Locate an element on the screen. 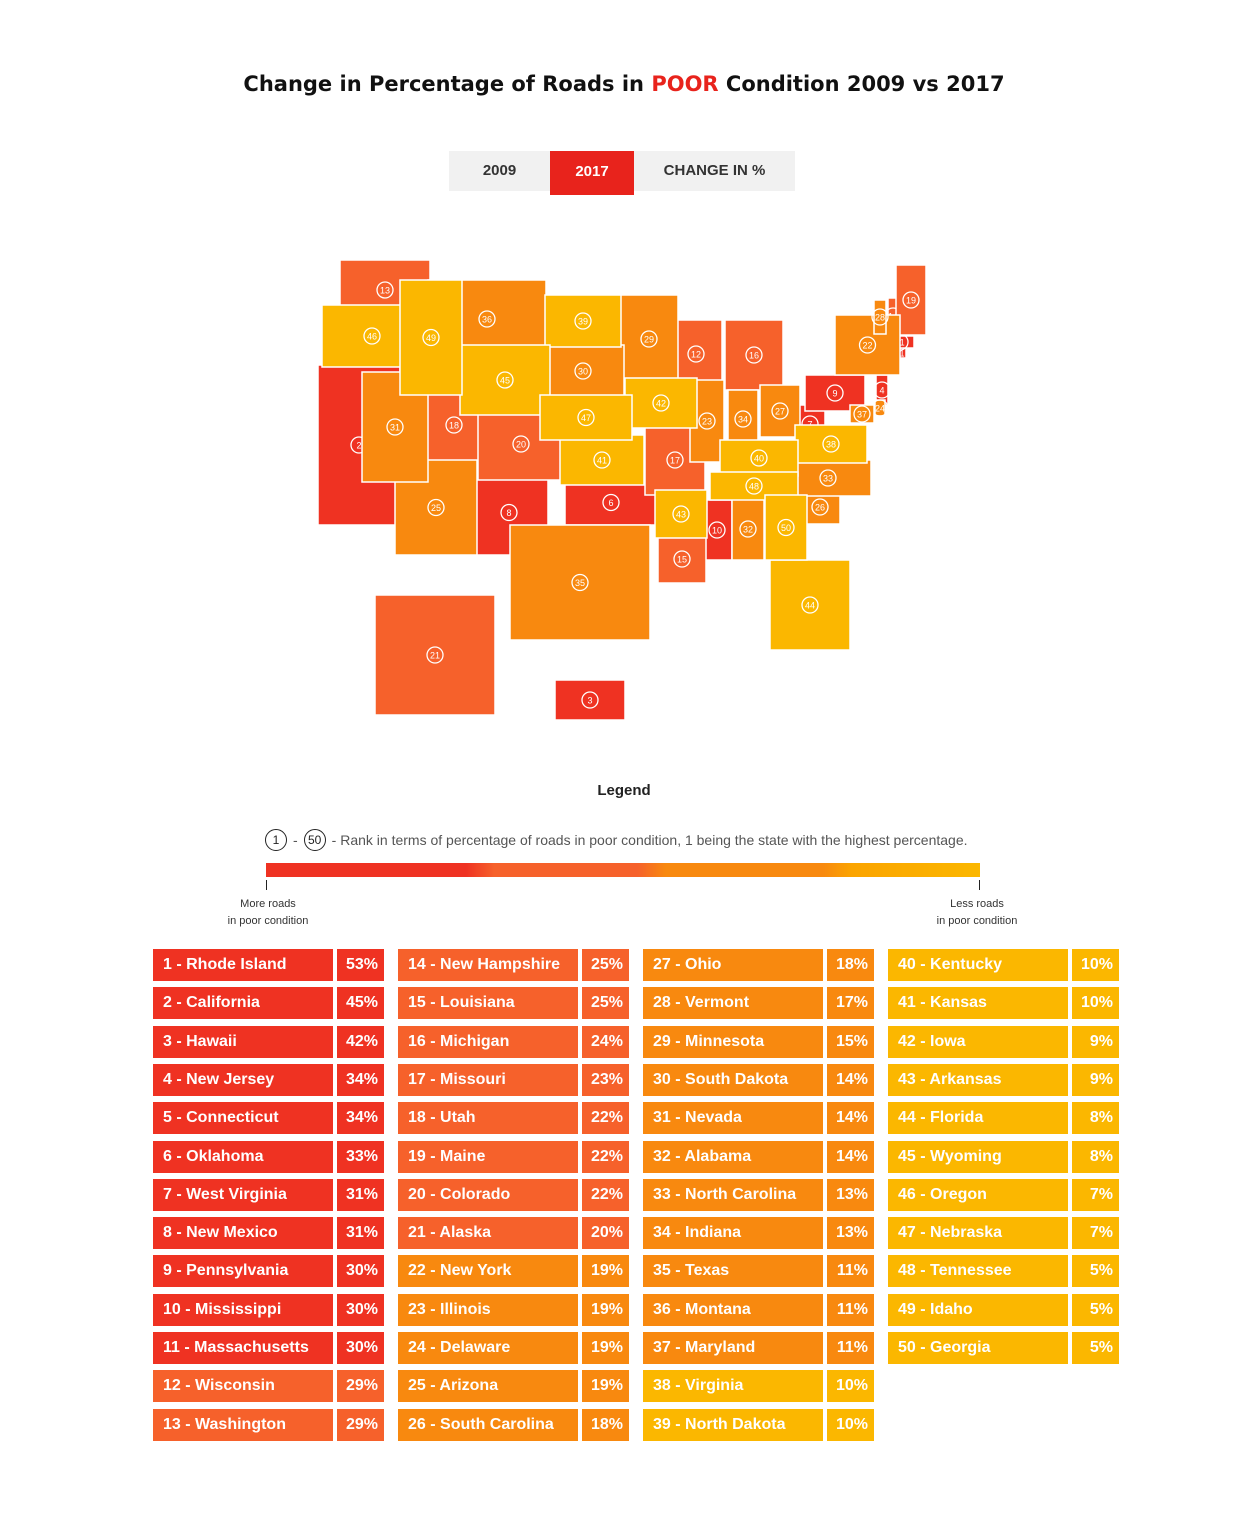 The width and height of the screenshot is (1248, 1540). table-row: 34 - Indiana 13% is located at coordinates (758, 1233).